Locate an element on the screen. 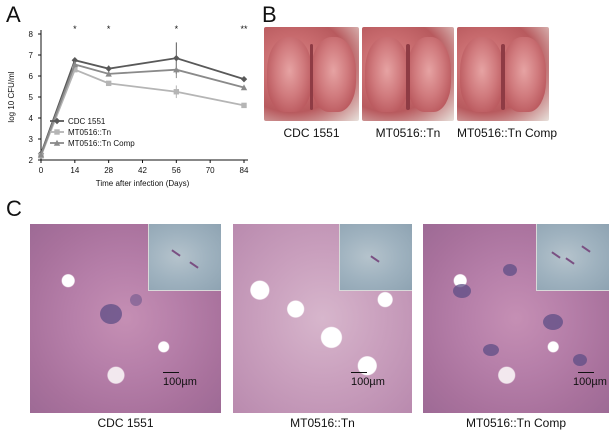 This screenshot has width=615, height=433. afb-inset-cdc1551 is located at coordinates (184, 257).